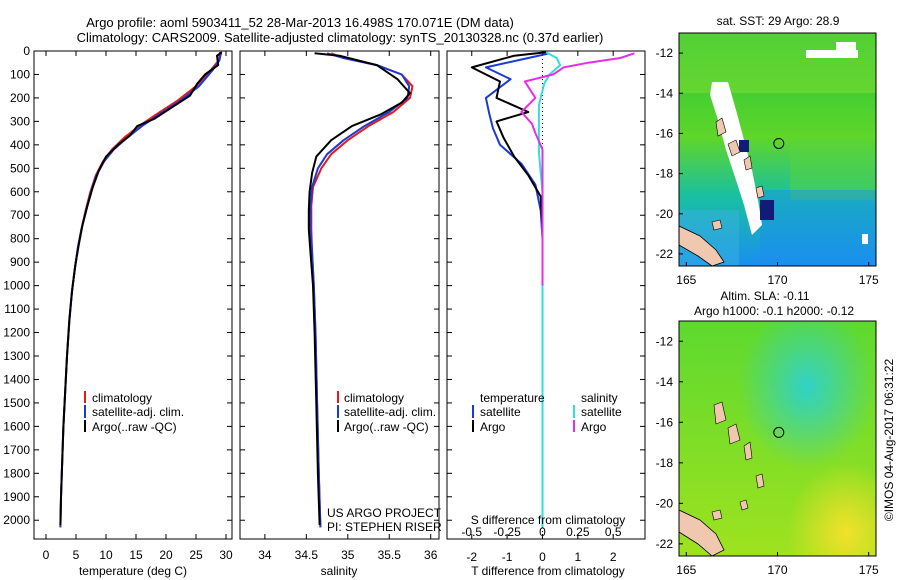  Describe the element at coordinates (20, 215) in the screenshot. I see `y-tick-label: 700` at that location.